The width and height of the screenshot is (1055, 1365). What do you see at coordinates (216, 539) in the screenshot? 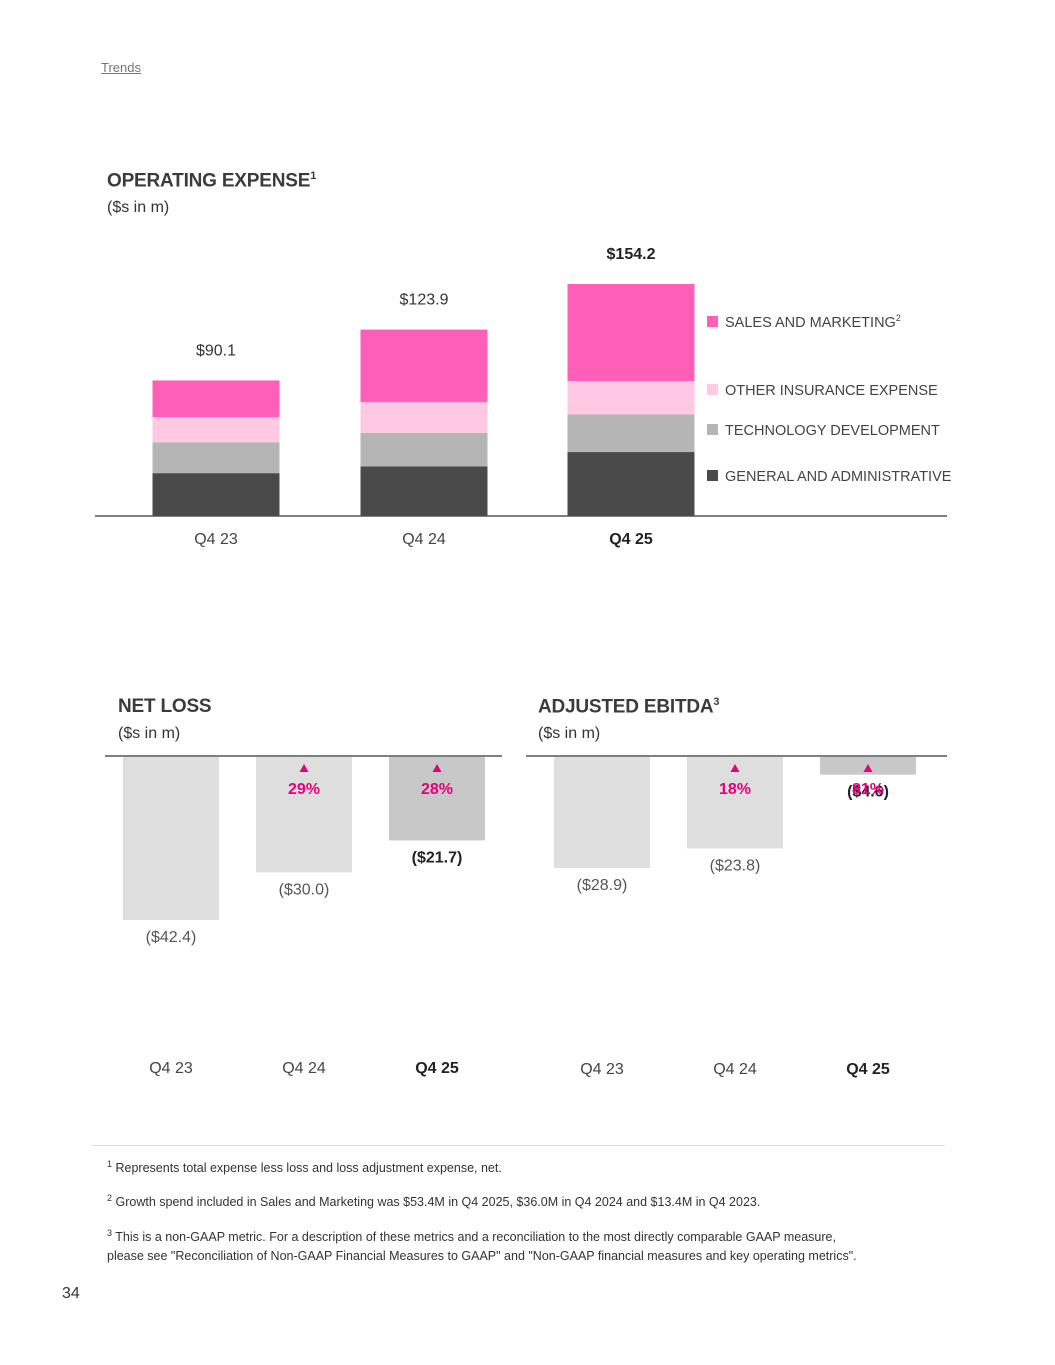
I see `opex-tick-label-0: Q4 23` at bounding box center [216, 539].